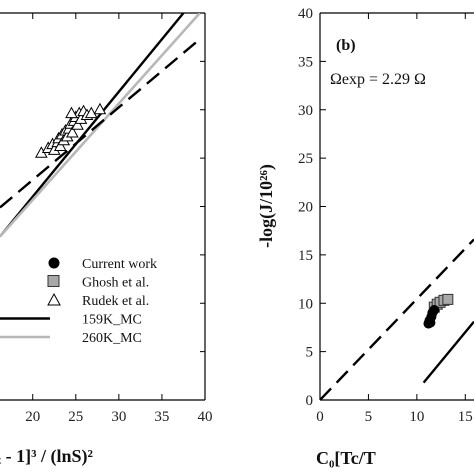 This screenshot has height=474, width=474. What do you see at coordinates (161, 417) in the screenshot?
I see `x-tick-label: 35` at bounding box center [161, 417].